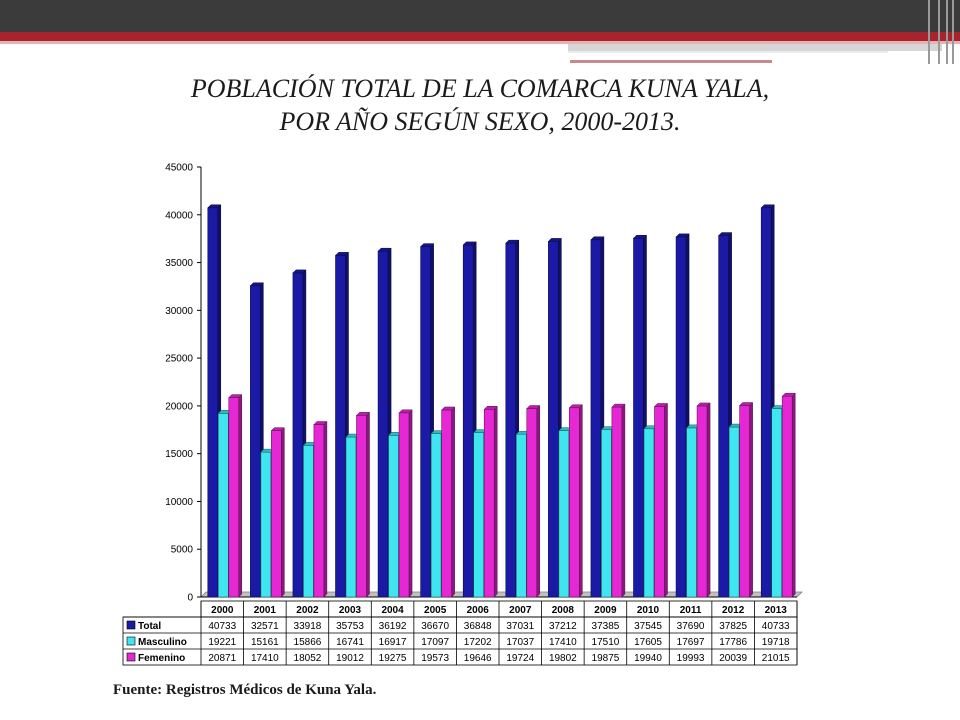 This screenshot has width=960, height=720. I want to click on data-label-masculino: 19221, so click(222, 642).